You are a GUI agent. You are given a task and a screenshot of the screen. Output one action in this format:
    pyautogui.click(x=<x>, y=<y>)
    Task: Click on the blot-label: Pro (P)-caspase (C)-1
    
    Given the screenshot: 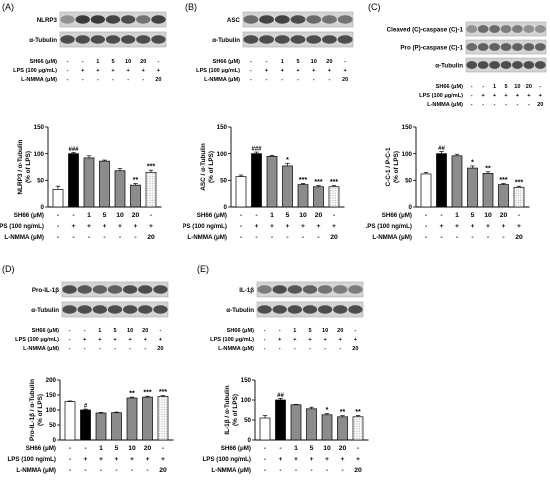 What is the action you would take?
    pyautogui.click(x=431, y=48)
    